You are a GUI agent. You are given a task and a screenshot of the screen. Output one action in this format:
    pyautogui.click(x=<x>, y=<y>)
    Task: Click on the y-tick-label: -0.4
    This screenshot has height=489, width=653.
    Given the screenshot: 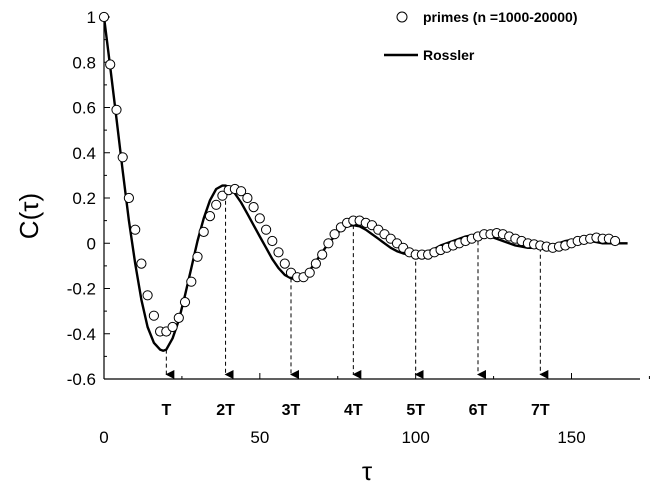 What is the action you would take?
    pyautogui.click(x=81, y=334)
    